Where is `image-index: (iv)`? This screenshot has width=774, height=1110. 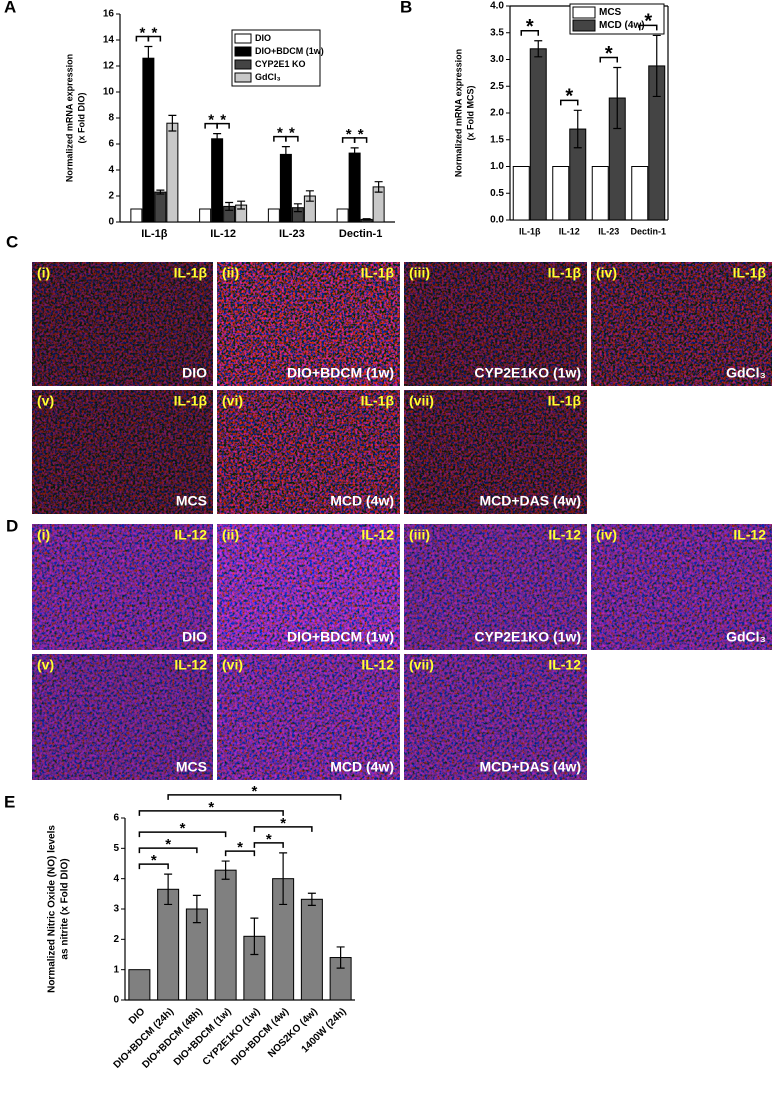 image-index: (iv) is located at coordinates (606, 535).